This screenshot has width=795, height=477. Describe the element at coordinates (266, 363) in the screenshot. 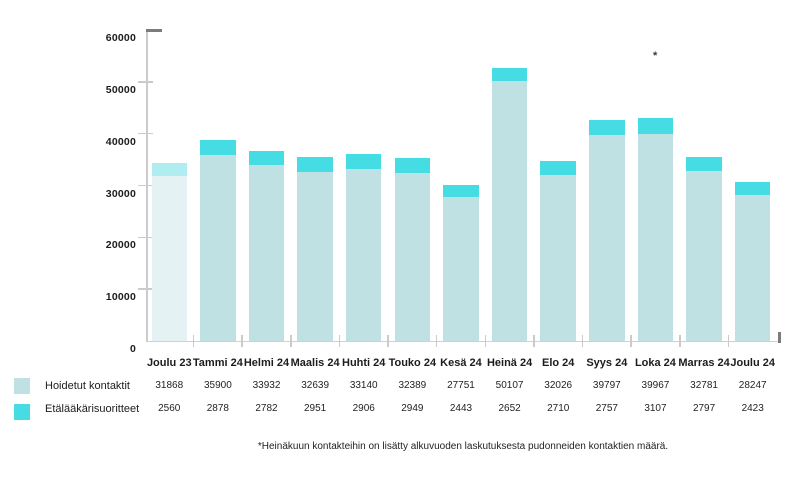

I see `month-label: Helmi 24` at that location.